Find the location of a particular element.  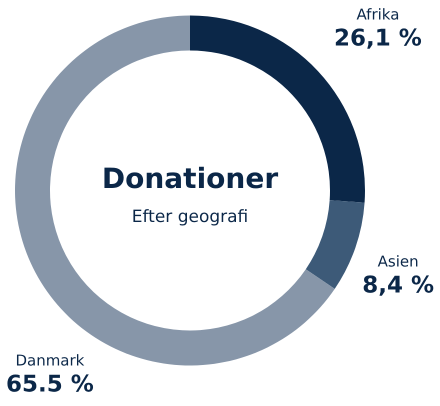

text: Donationer is located at coordinates (190, 178).